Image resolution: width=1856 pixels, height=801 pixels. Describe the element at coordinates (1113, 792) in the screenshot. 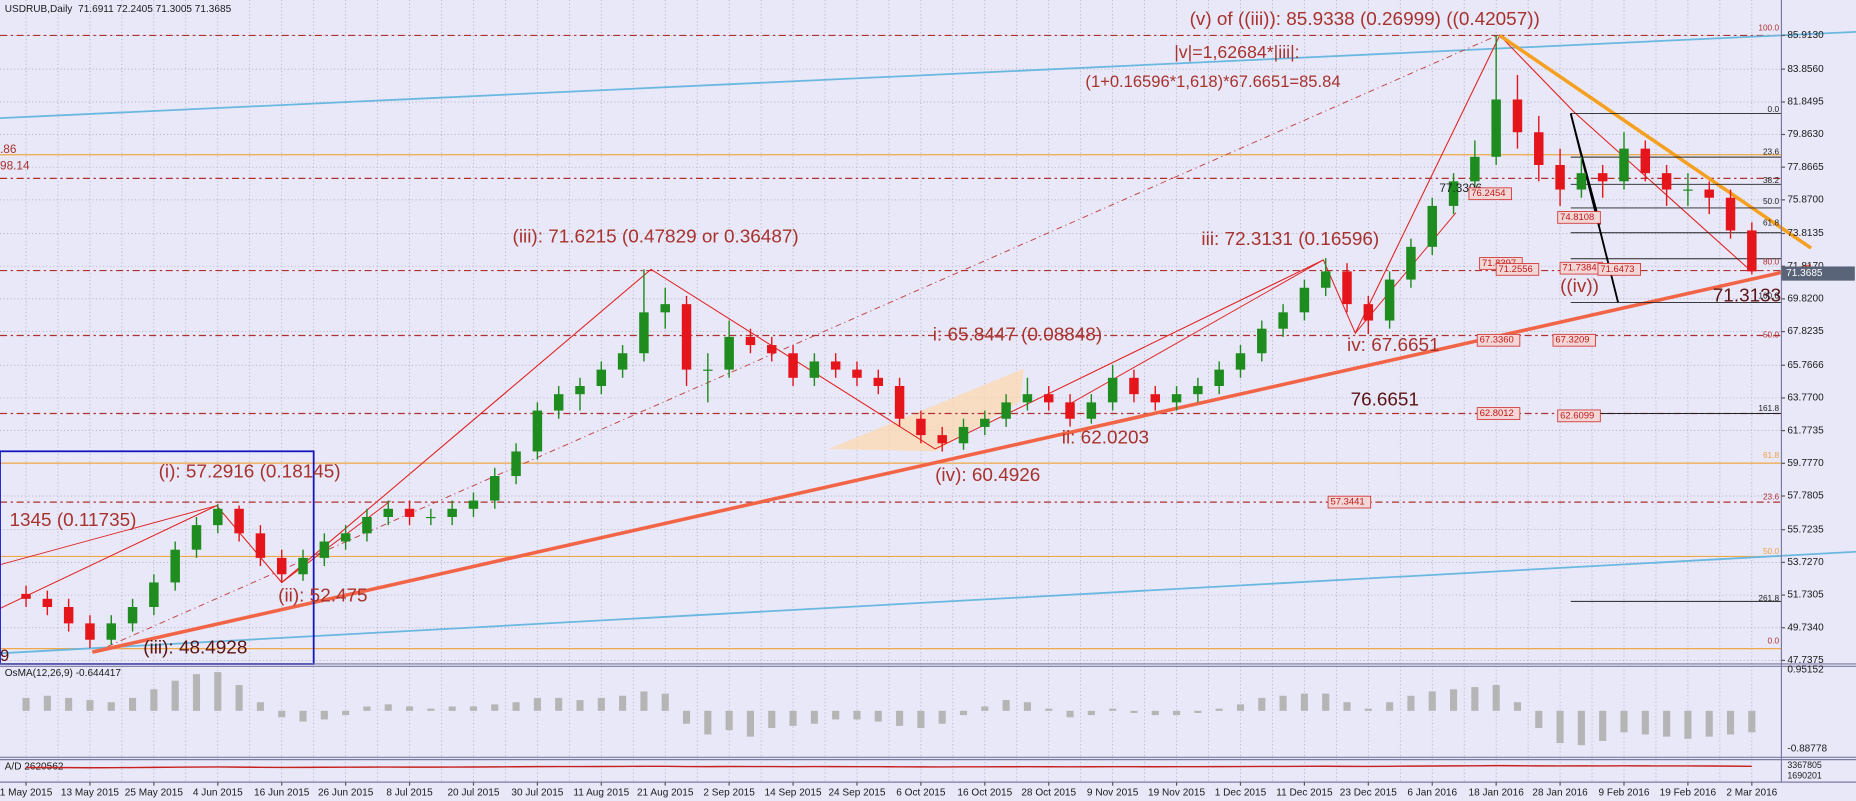

I see `x-tick-label: 9 Nov 2015` at that location.